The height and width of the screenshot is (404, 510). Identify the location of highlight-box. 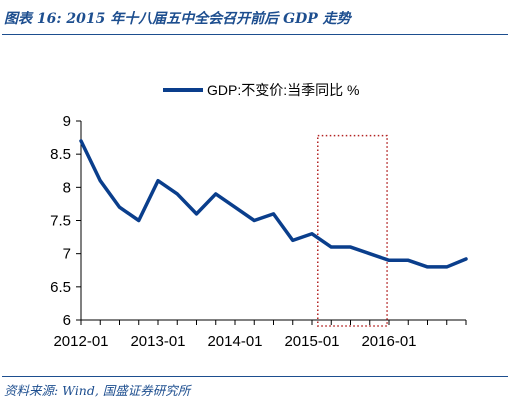
(352, 230).